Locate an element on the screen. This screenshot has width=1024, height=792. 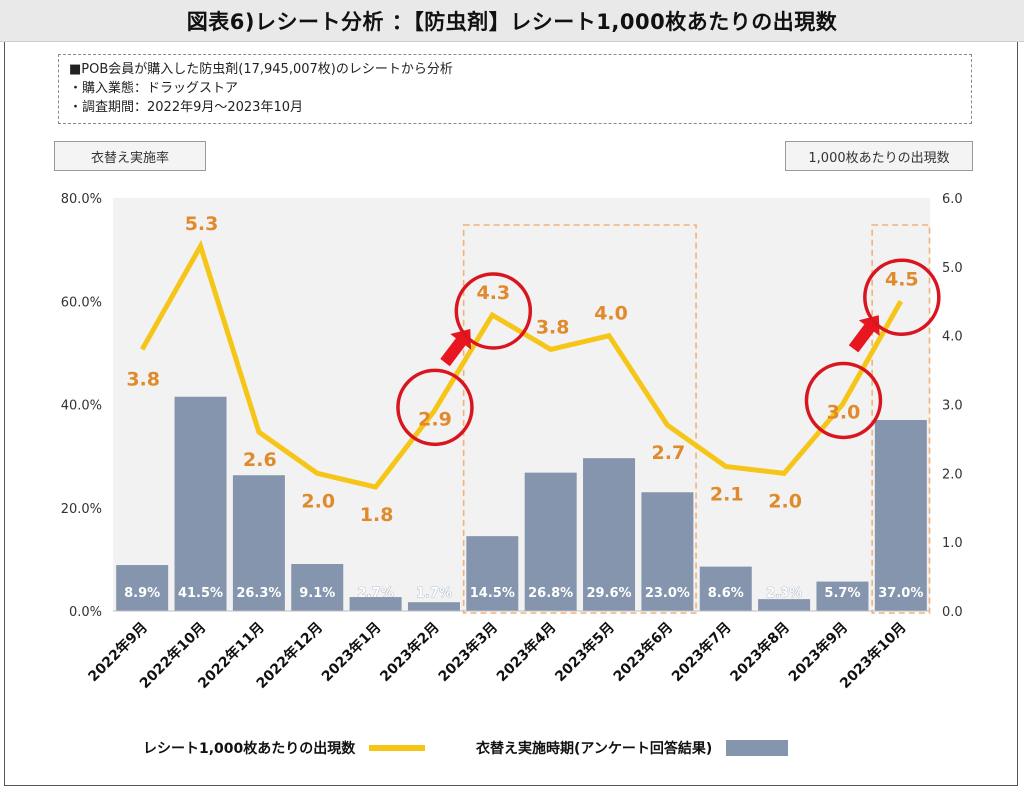
legend-bar-item: 衣替え実施時期(アンケート回答結果) is located at coordinates (632, 748).